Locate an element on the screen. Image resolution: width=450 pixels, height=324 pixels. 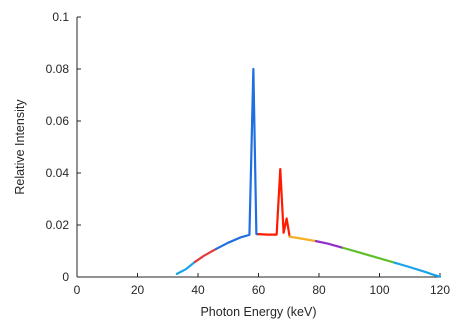
y-tick-label: 0.02 is located at coordinates (58, 225).